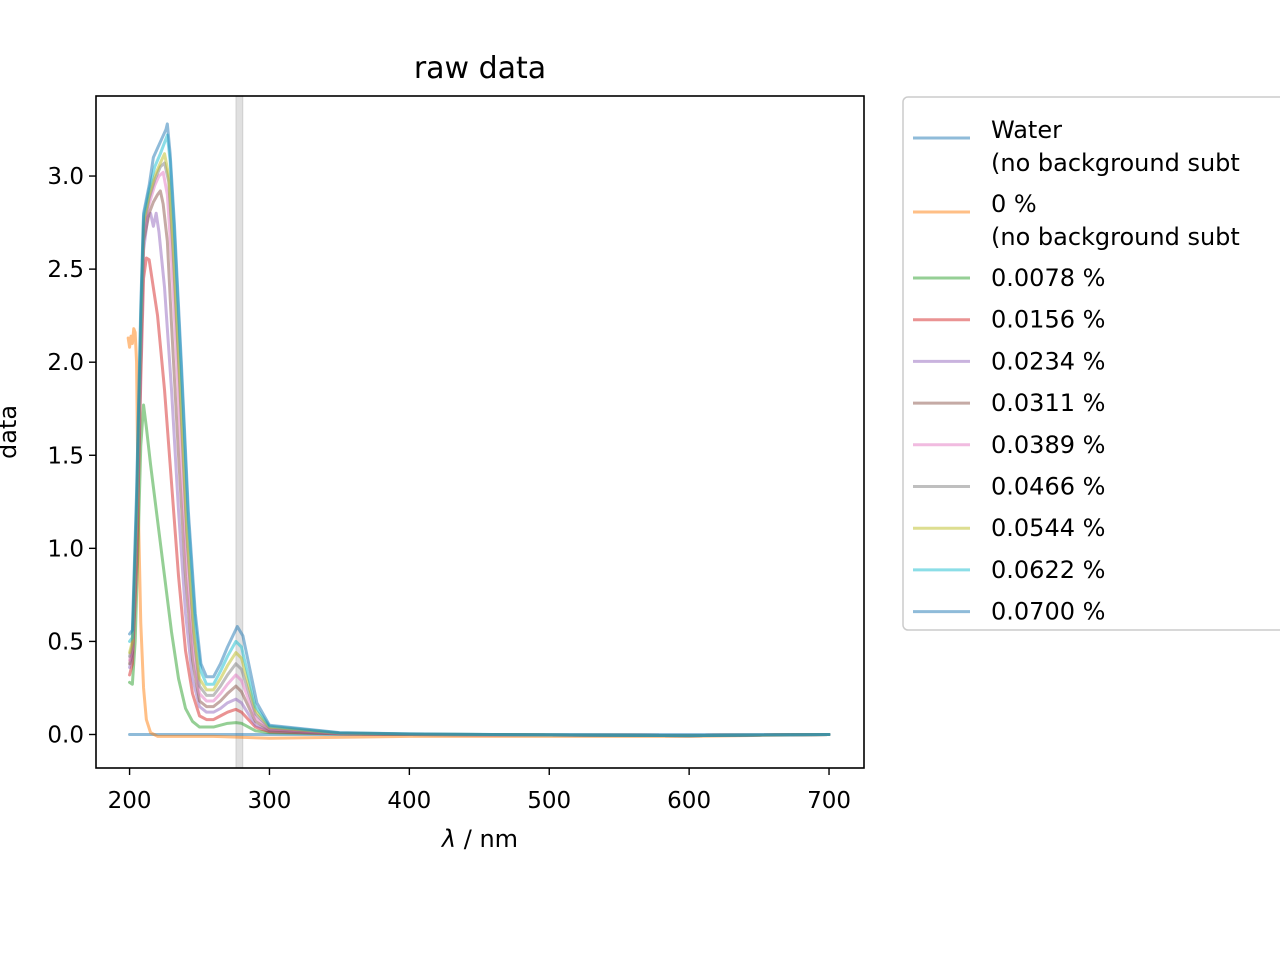  I want to click on x-tick-label: 400, so click(409, 801).